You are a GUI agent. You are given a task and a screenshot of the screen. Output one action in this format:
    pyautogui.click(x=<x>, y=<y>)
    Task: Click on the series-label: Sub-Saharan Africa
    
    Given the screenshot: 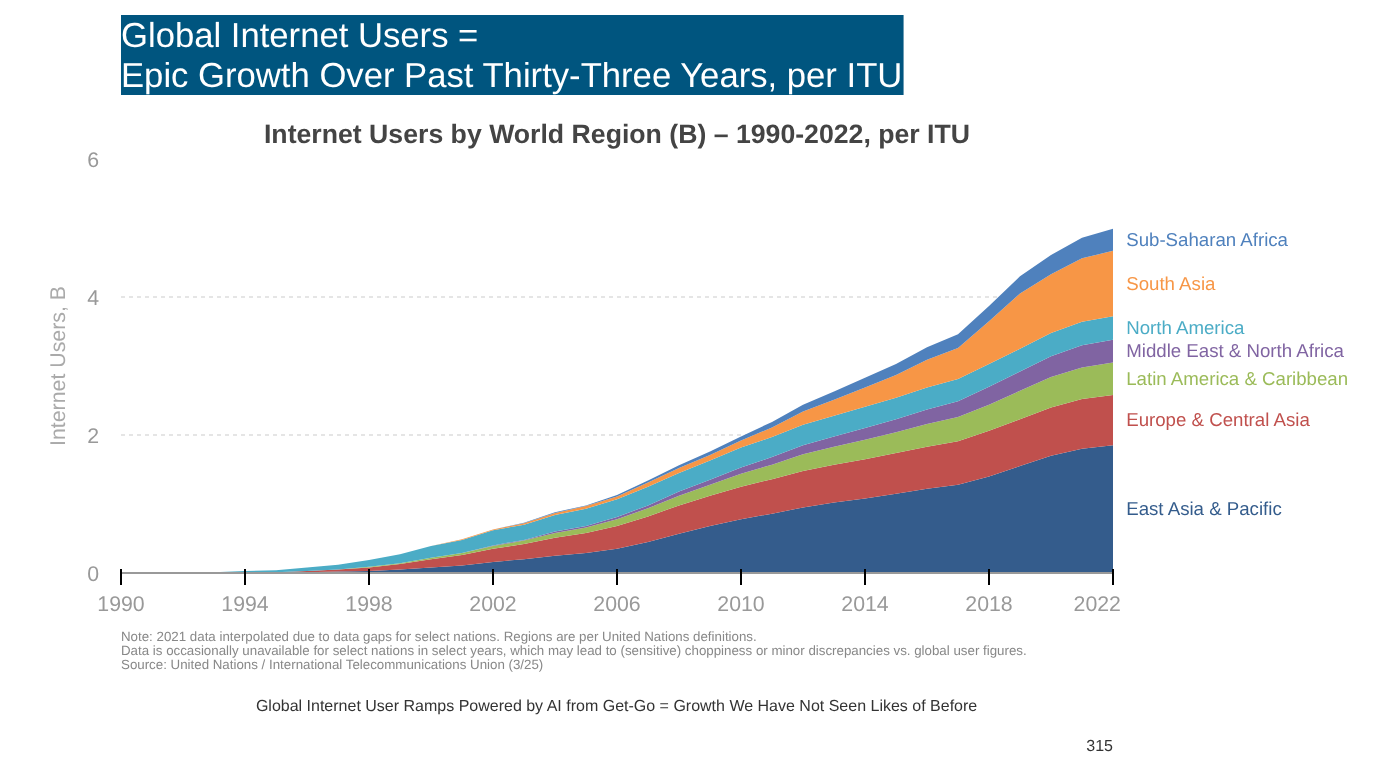 What is the action you would take?
    pyautogui.click(x=1208, y=239)
    